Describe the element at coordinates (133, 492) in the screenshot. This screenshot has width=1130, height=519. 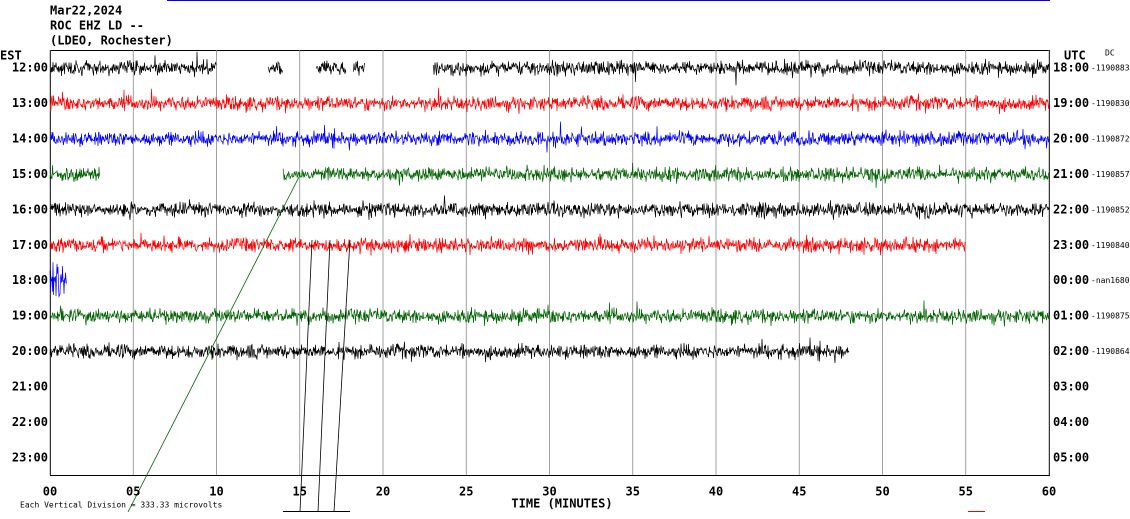
I see `x-tick-label: 05` at that location.